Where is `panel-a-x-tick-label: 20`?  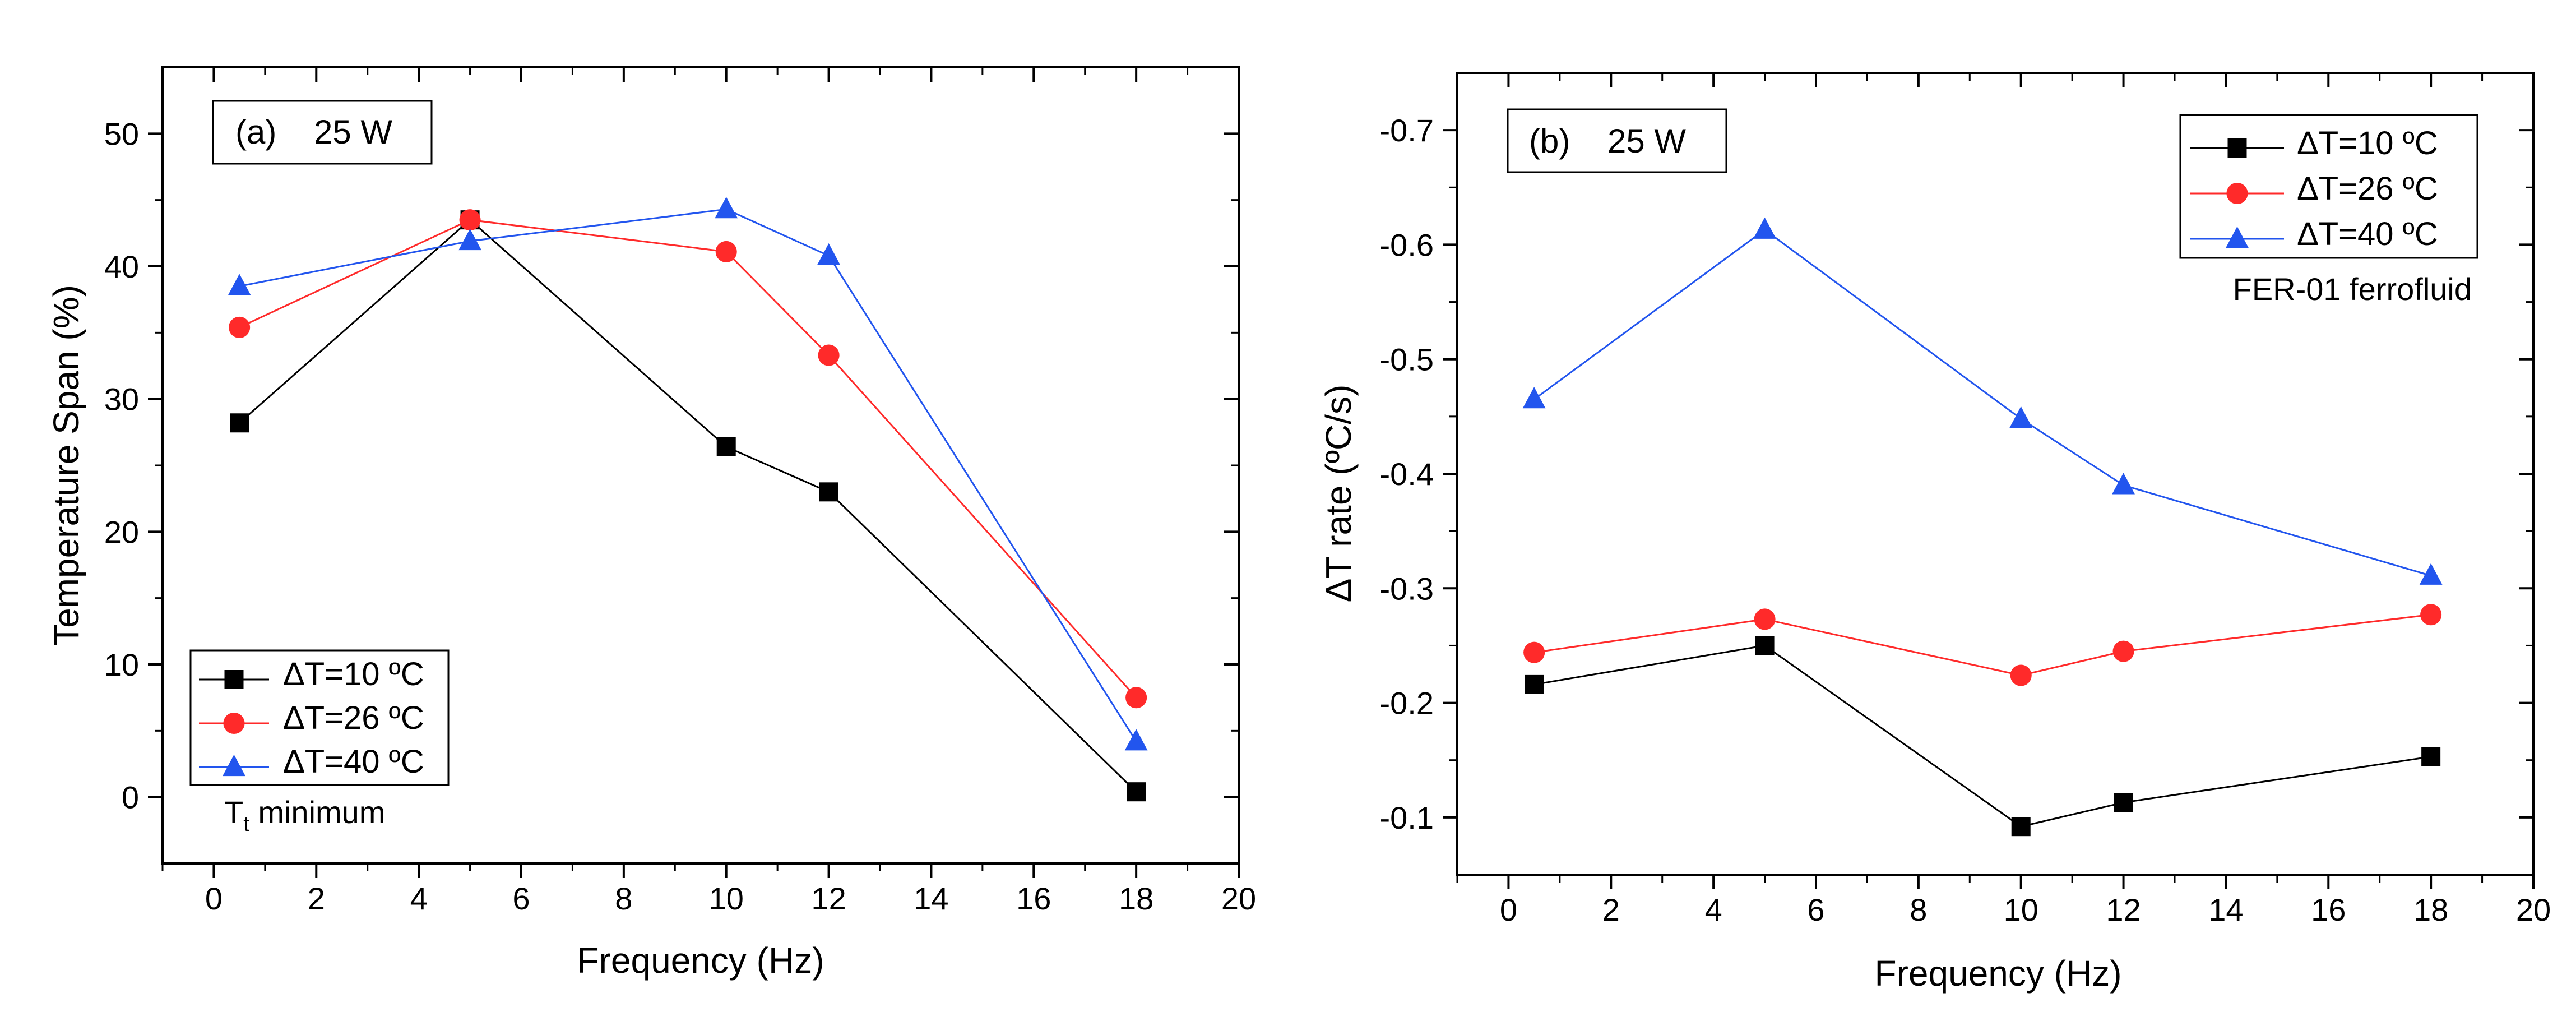 panel-a-x-tick-label: 20 is located at coordinates (1238, 898).